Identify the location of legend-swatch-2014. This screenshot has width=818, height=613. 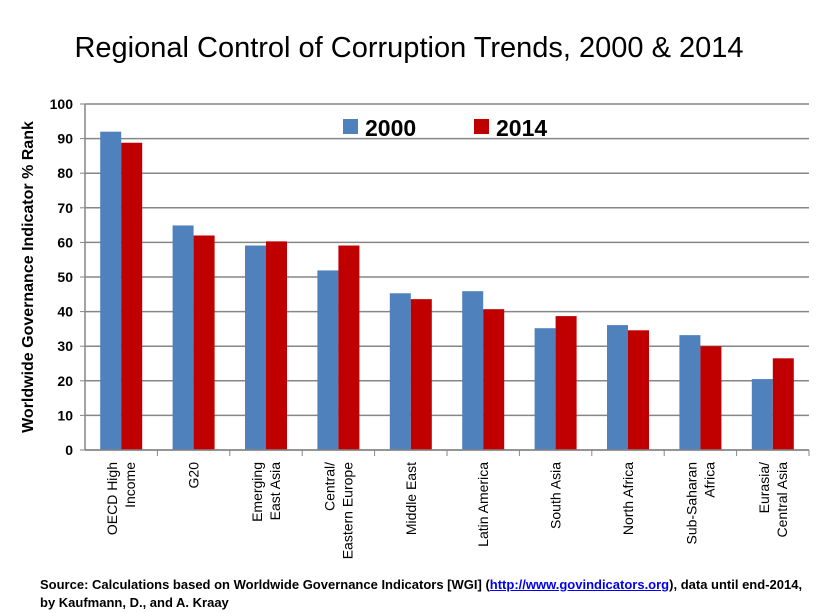
(481, 126).